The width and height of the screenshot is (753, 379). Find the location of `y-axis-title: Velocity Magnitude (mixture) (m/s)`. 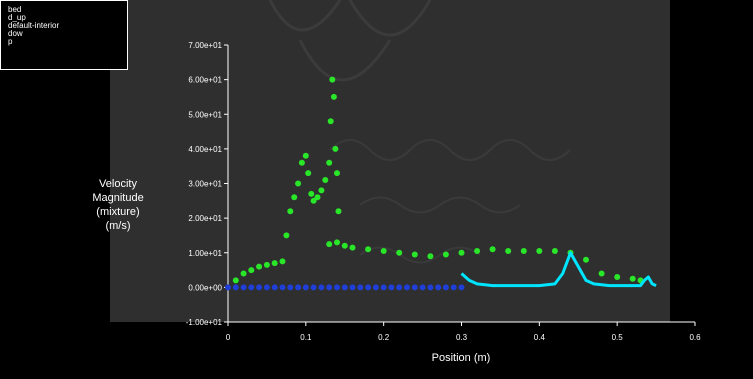

y-axis-title: Velocity Magnitude (mixture) (m/s) is located at coordinates (117, 205).